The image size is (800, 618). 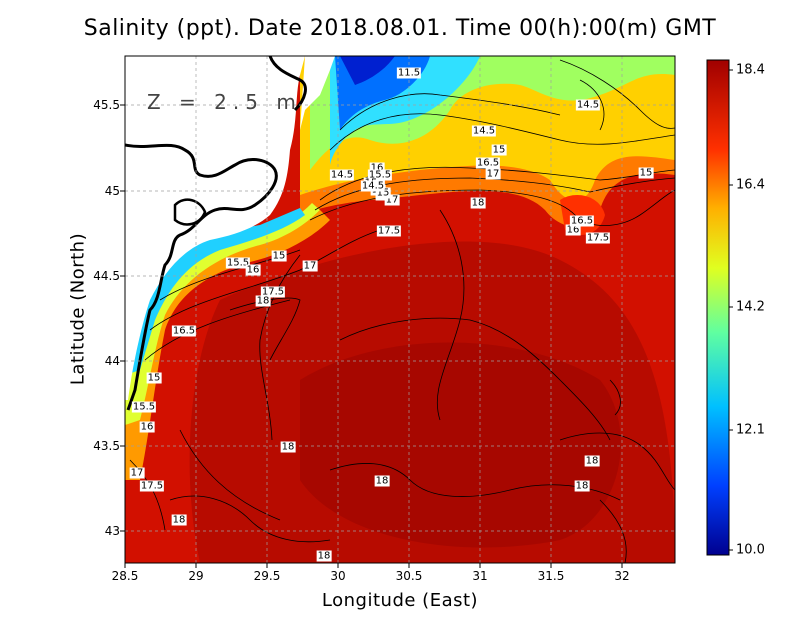 I want to click on coastline, so click(x=201, y=277).